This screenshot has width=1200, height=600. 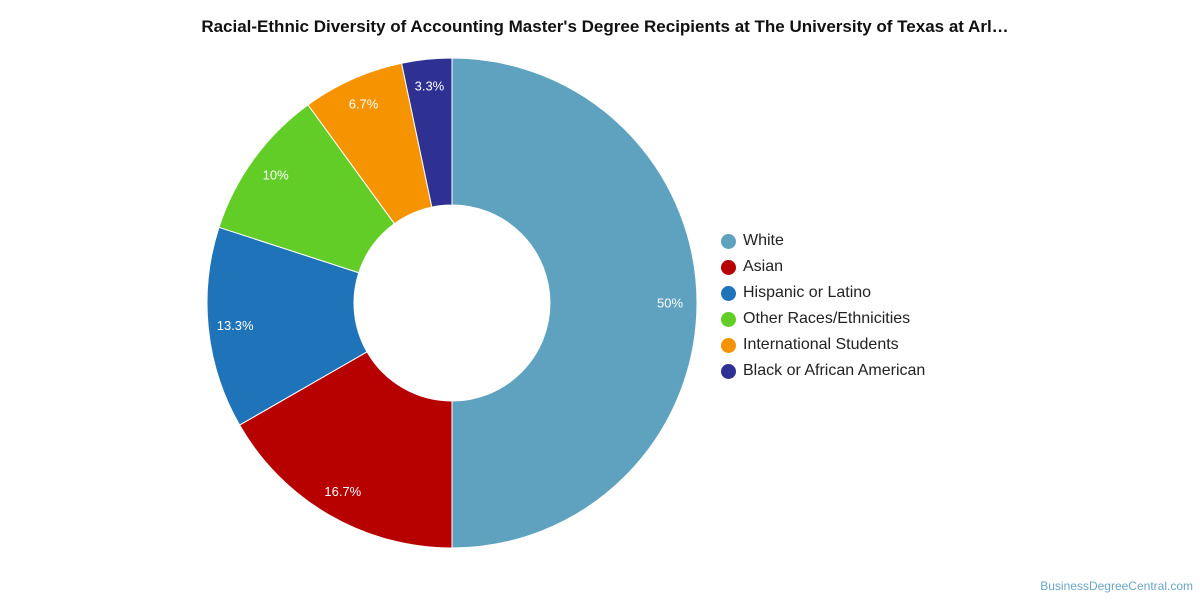 I want to click on legend-label: White, so click(x=763, y=240).